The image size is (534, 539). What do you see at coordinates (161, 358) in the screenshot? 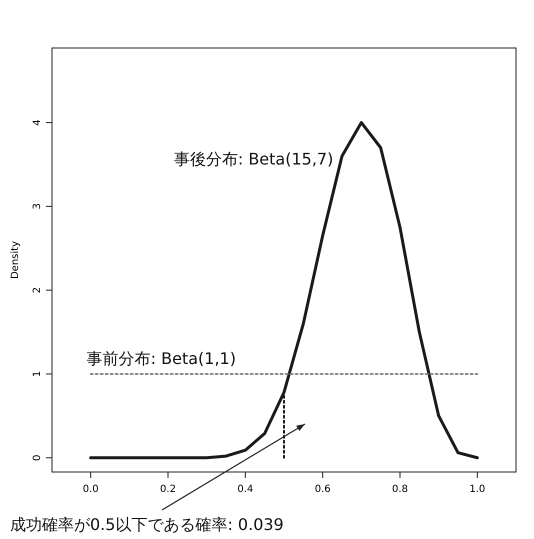
I see `series-label: 事前分布: Beta(1,1)` at bounding box center [161, 358].